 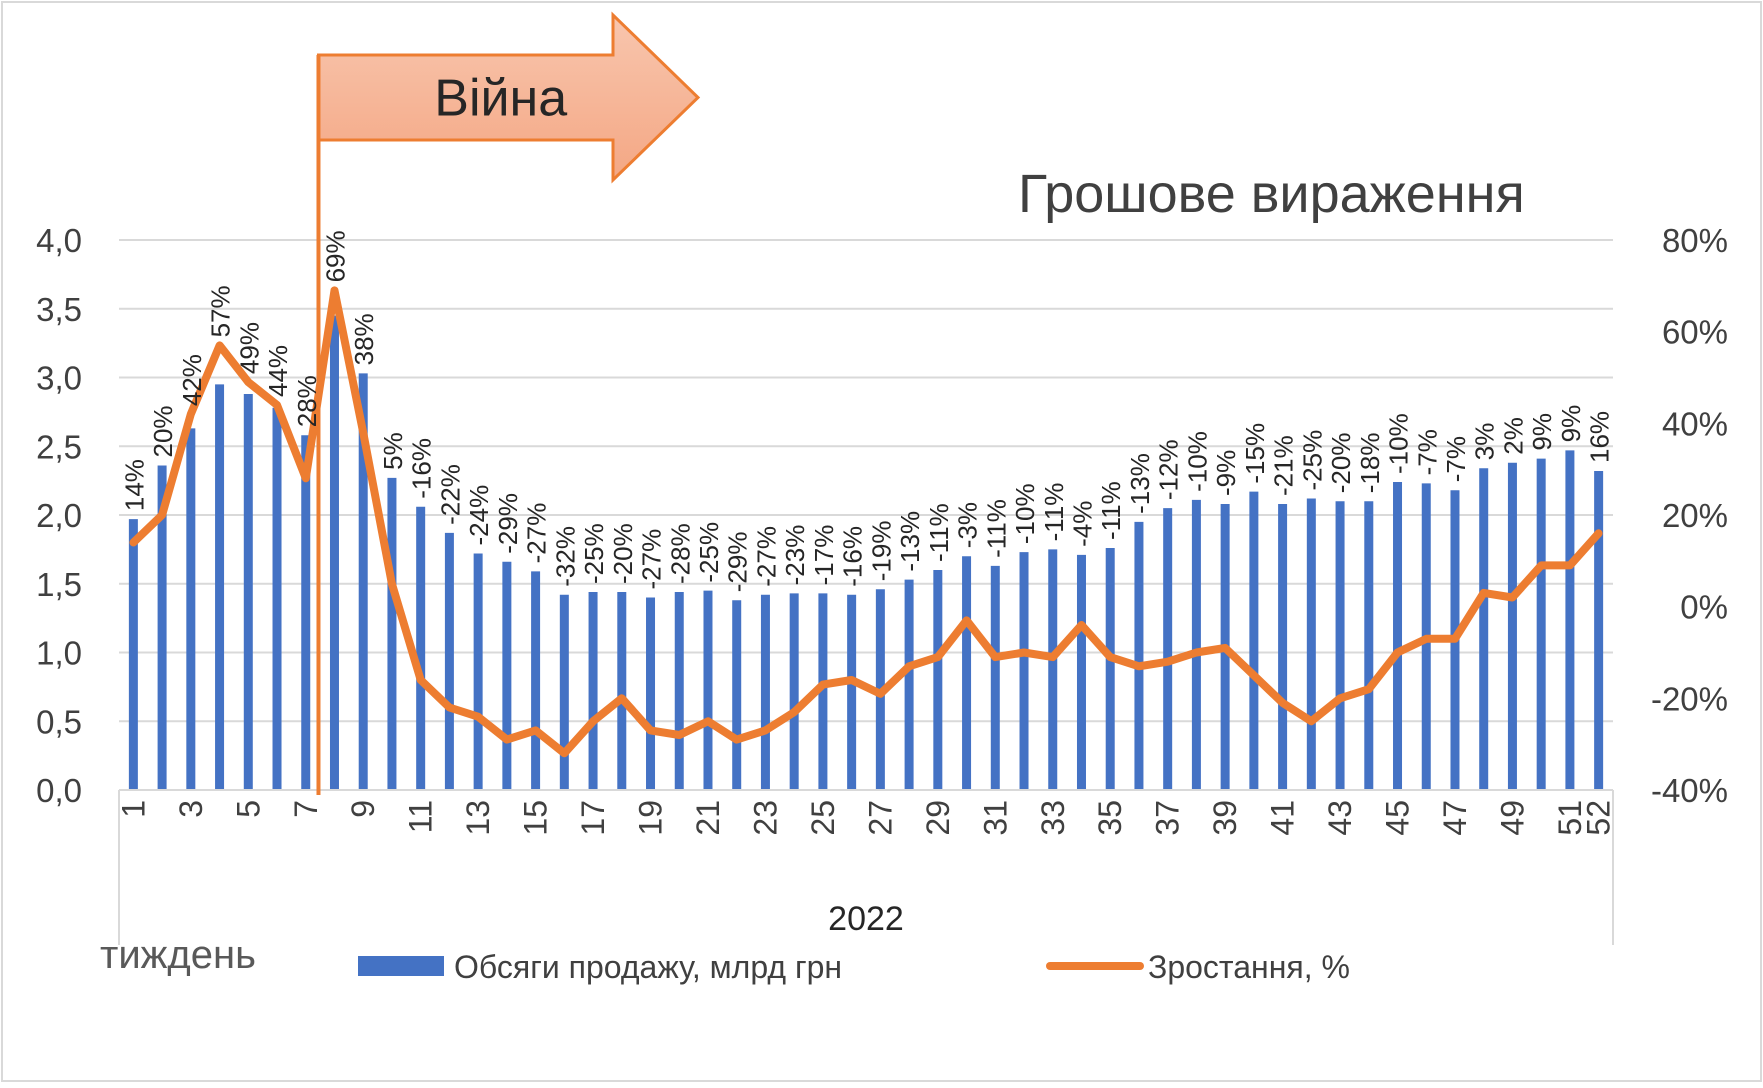 I want to click on right-y-tick-label: 80%, so click(x=1695, y=240).